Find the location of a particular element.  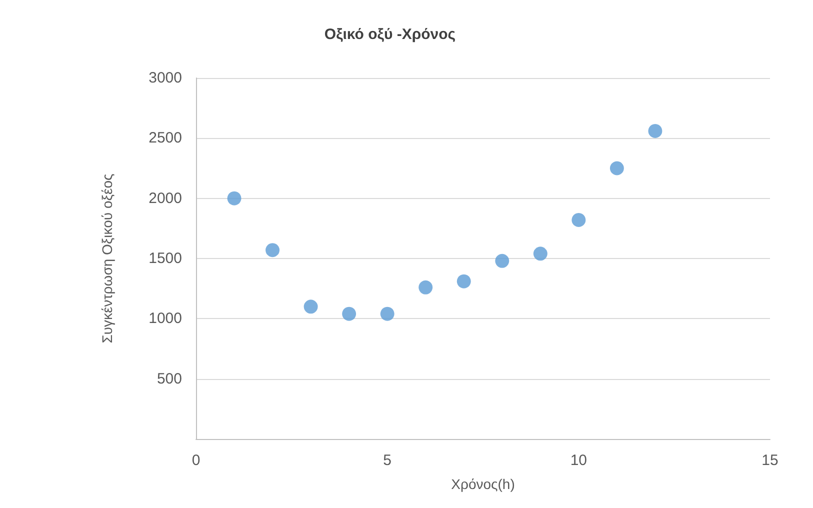

x-tick-label: 15 is located at coordinates (770, 460).